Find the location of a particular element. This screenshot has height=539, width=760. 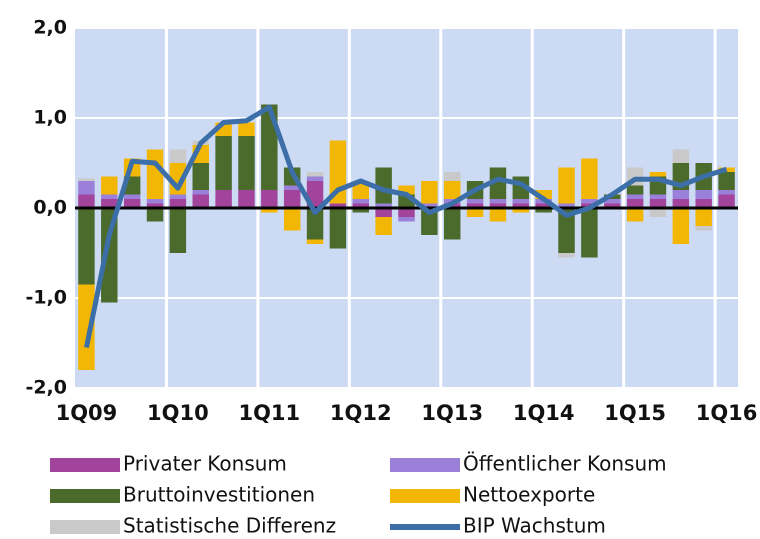

x-tick-label: 1Q15 is located at coordinates (635, 413).